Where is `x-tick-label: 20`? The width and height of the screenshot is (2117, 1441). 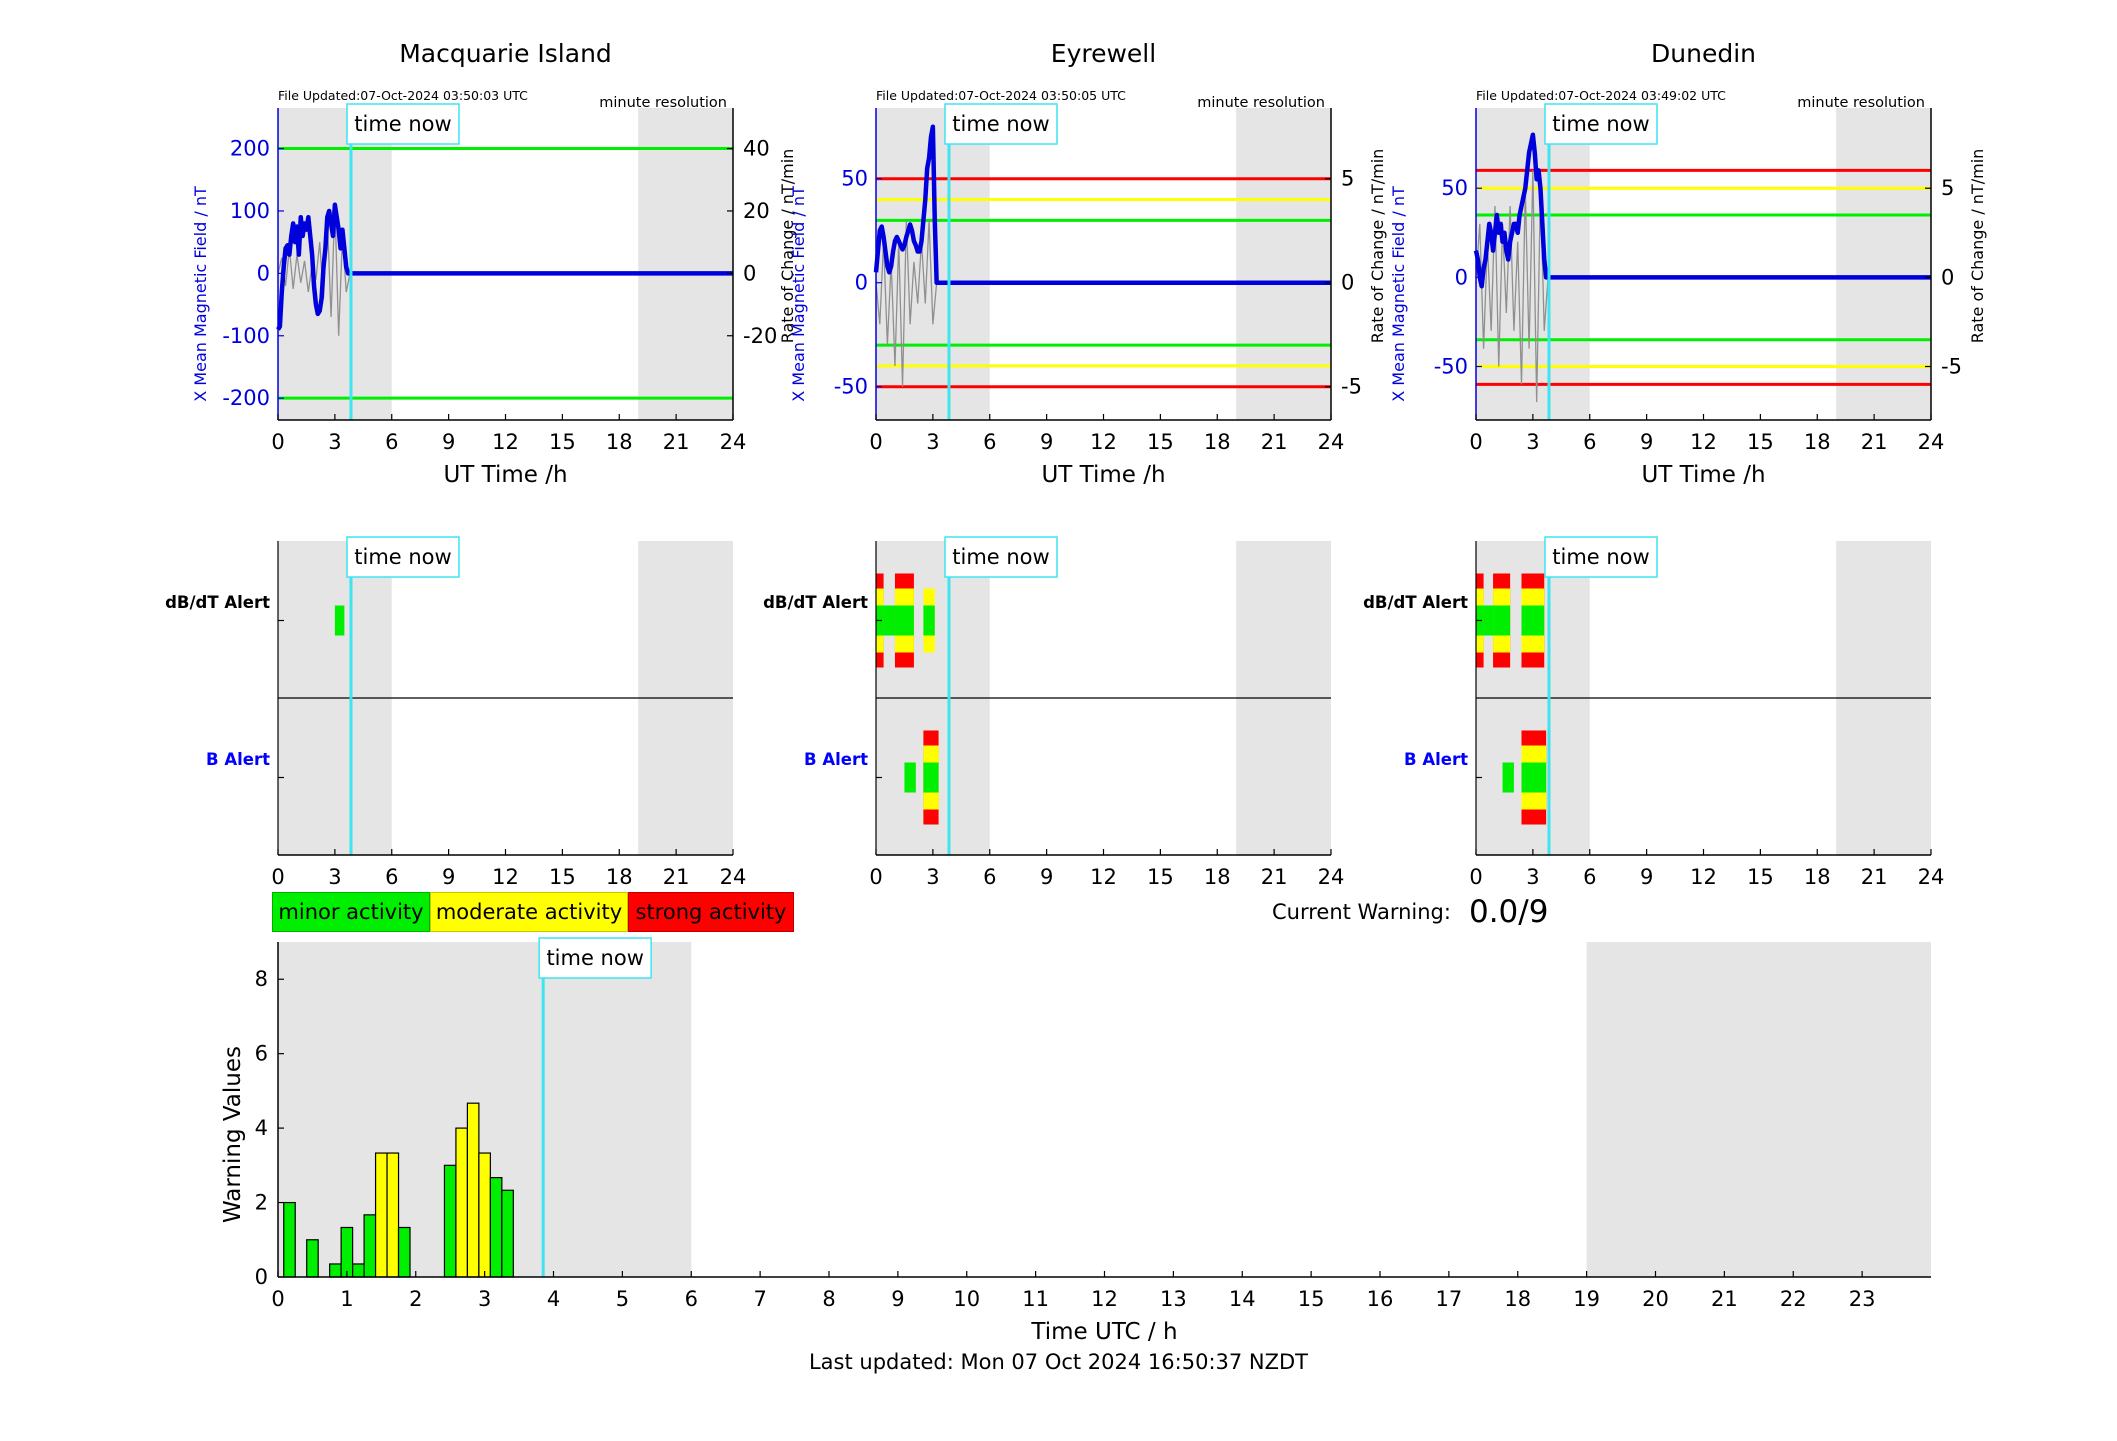 x-tick-label: 20 is located at coordinates (1655, 1299).